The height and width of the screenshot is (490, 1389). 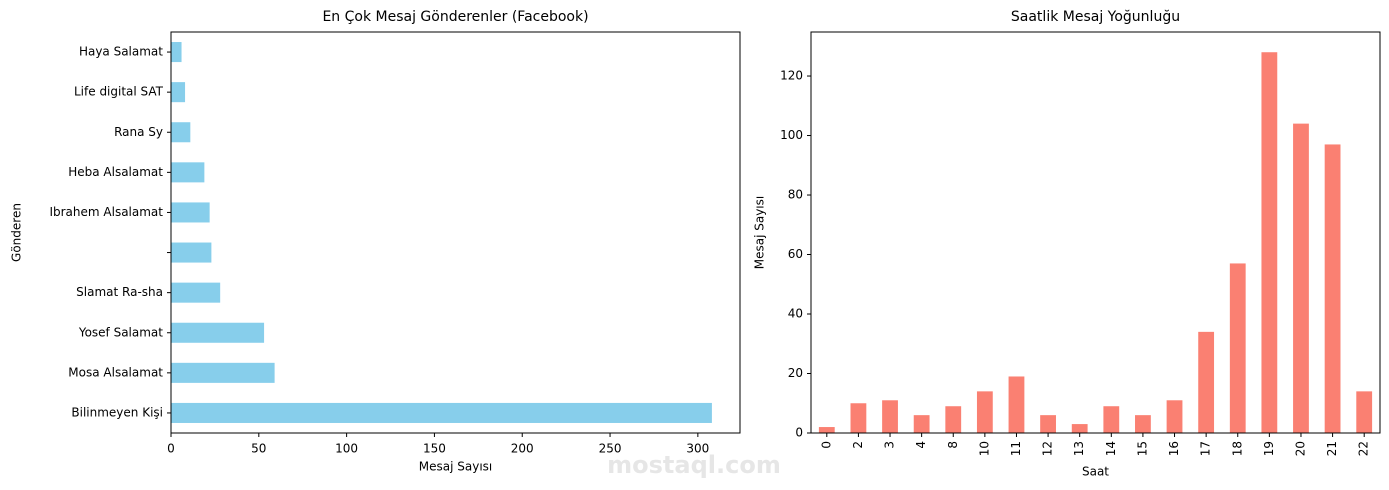 I want to click on x-tick-label: 21, so click(x=1332, y=448).